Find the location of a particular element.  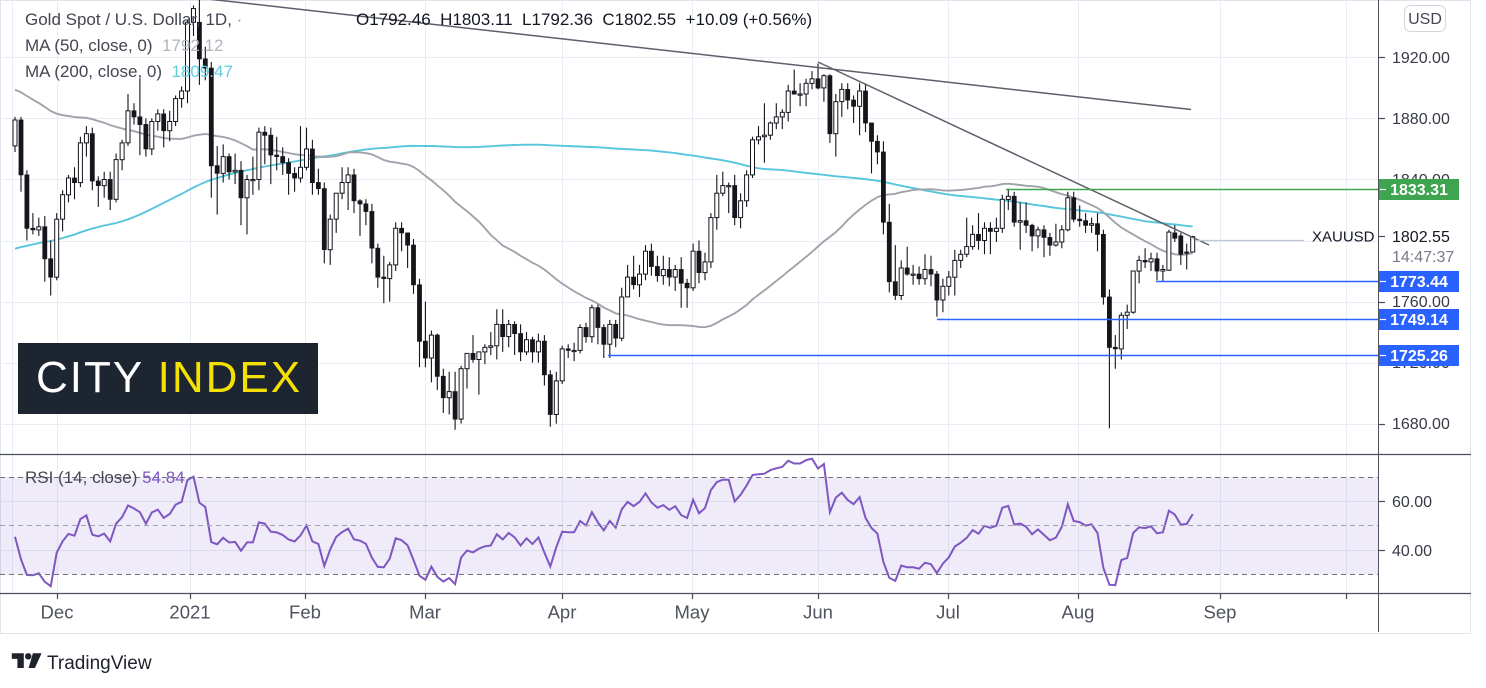

svg-text: Gold Spot / U.S. Dollar, 1D, · is located at coordinates (133, 19).